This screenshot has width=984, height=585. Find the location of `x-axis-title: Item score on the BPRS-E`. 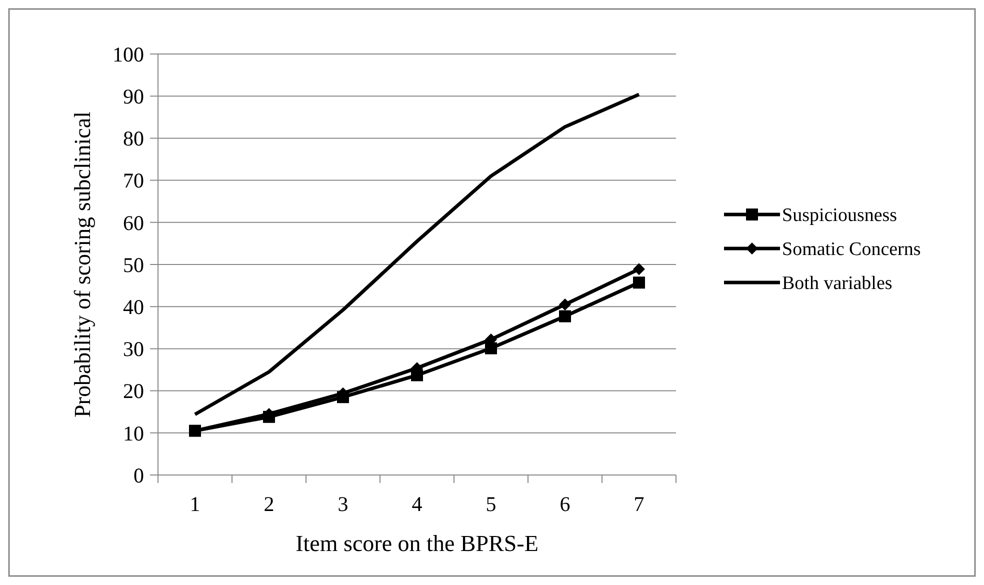

x-axis-title: Item score on the BPRS-E is located at coordinates (417, 543).